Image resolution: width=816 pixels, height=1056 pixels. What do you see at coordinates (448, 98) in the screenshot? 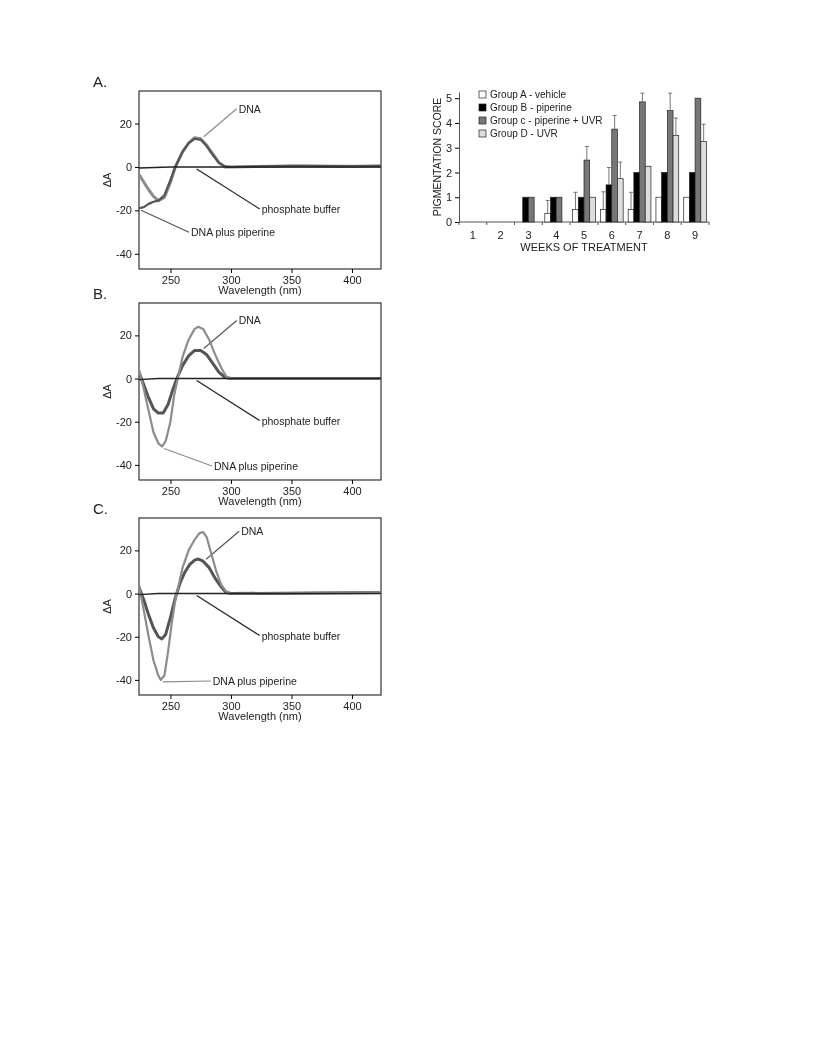
I see `y-tick-label: 5` at bounding box center [448, 98].